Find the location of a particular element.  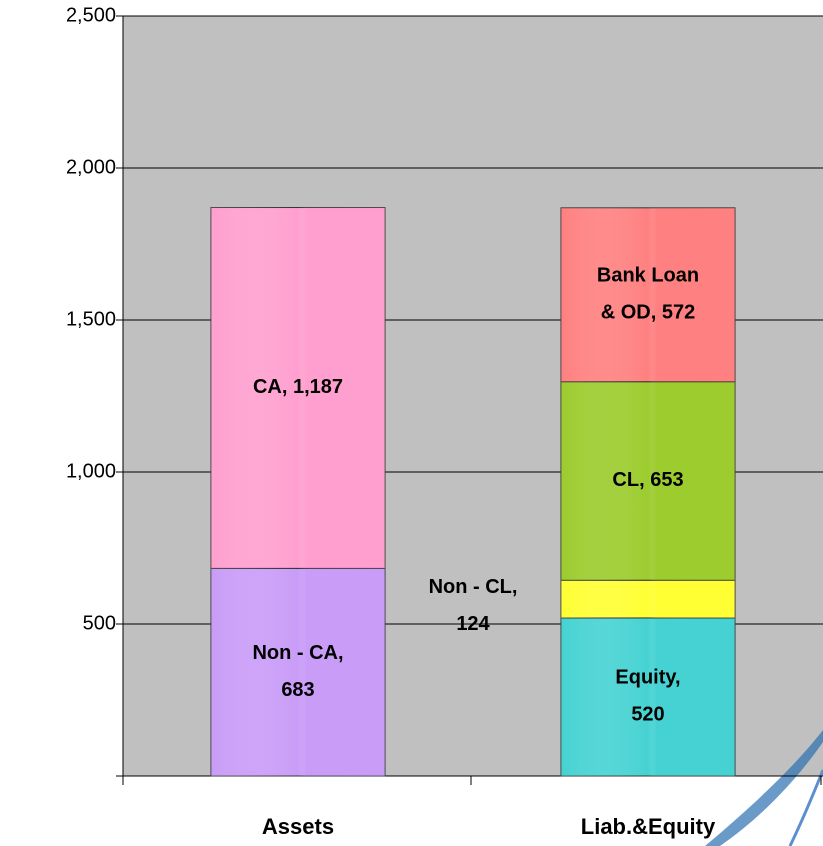

data-label: 124 is located at coordinates (473, 624).